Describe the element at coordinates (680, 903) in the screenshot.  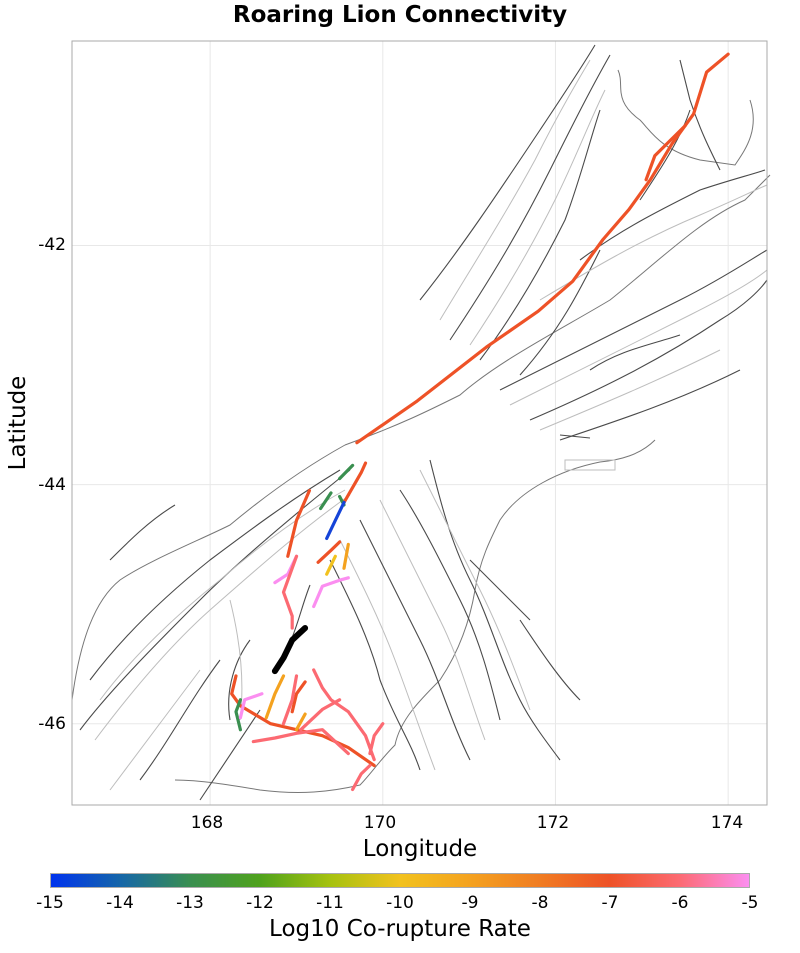
I see `colorbar-tick-label: -6` at that location.